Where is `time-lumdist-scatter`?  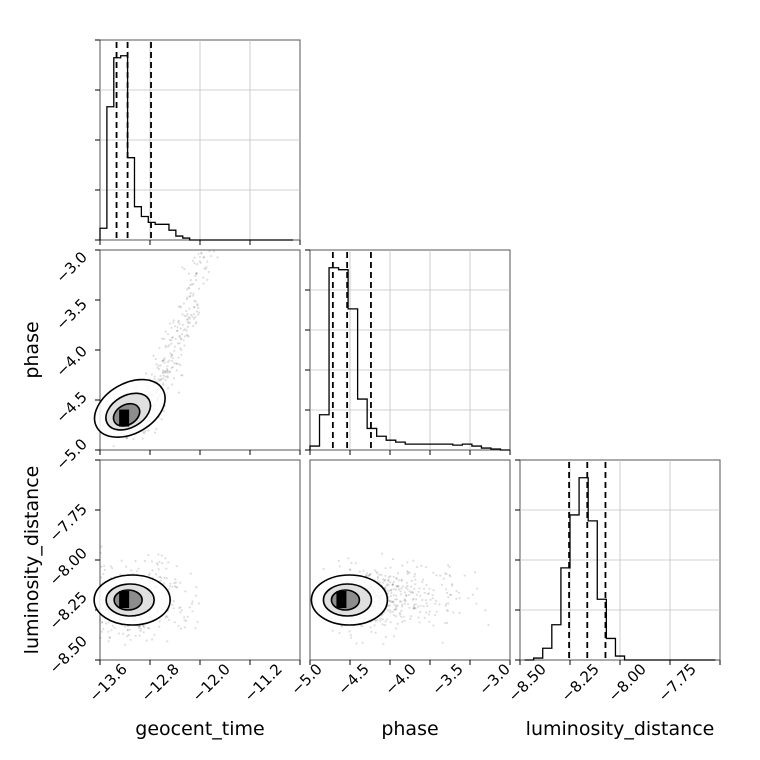 time-lumdist-scatter is located at coordinates (146, 595).